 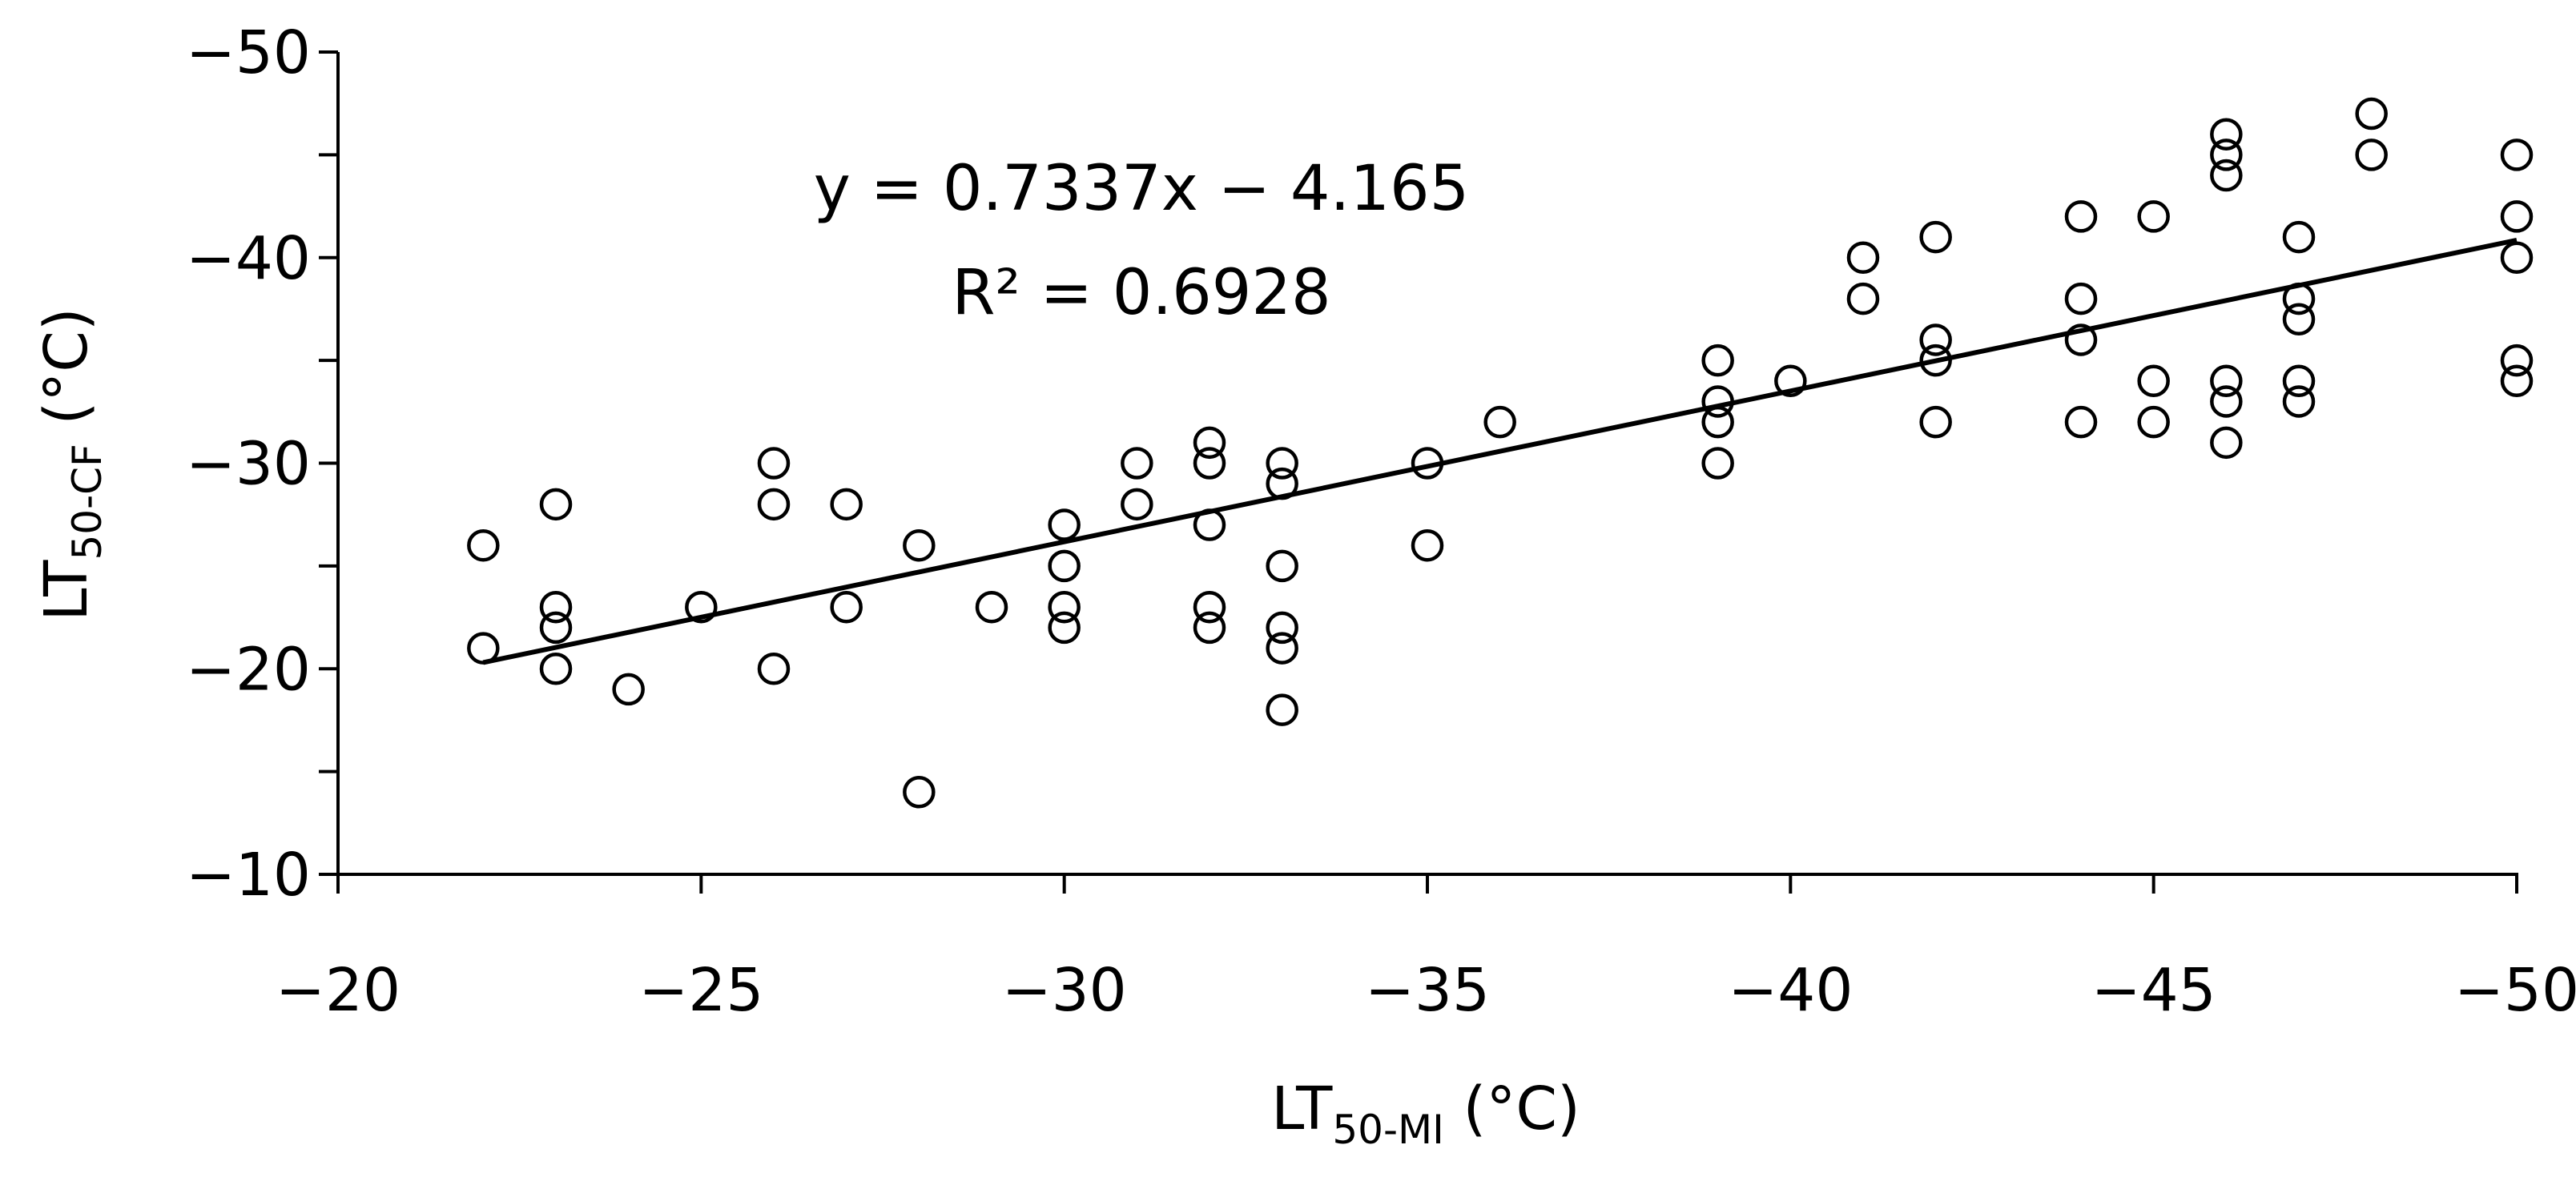 I want to click on x-tick-label: −40, so click(x=1790, y=990).